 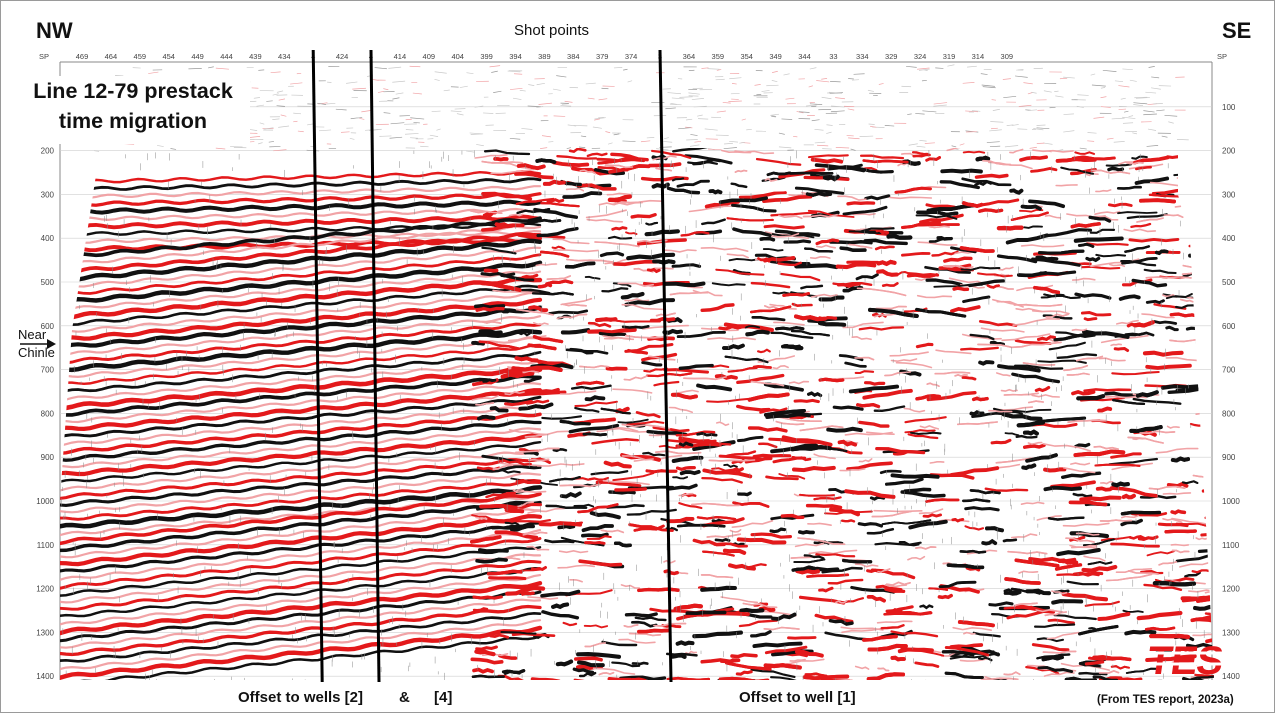 What do you see at coordinates (46, 545) in the screenshot?
I see `time-label-left: 1100` at bounding box center [46, 545].